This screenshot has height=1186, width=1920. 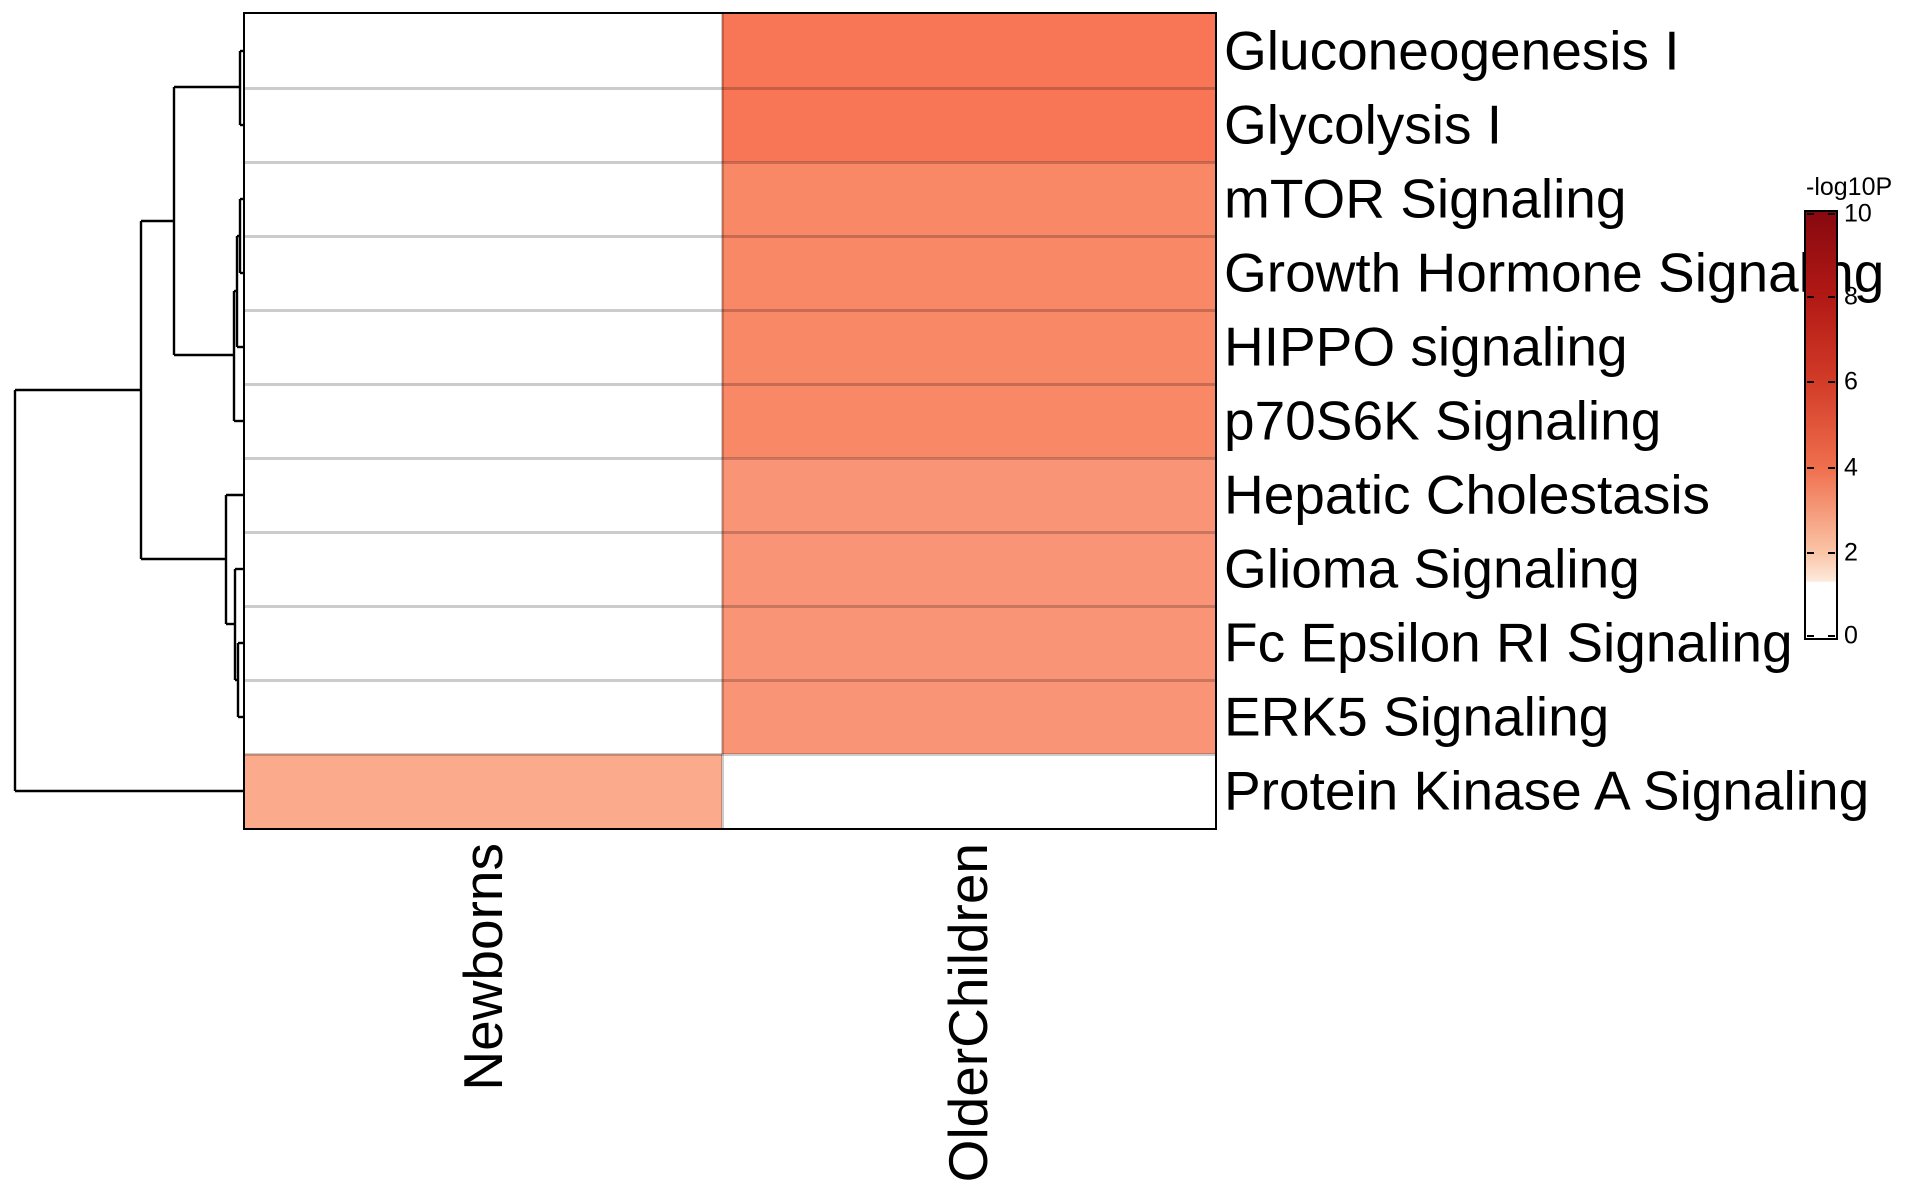 I want to click on row-label: Growth Hormone Signaling, so click(x=1554, y=272).